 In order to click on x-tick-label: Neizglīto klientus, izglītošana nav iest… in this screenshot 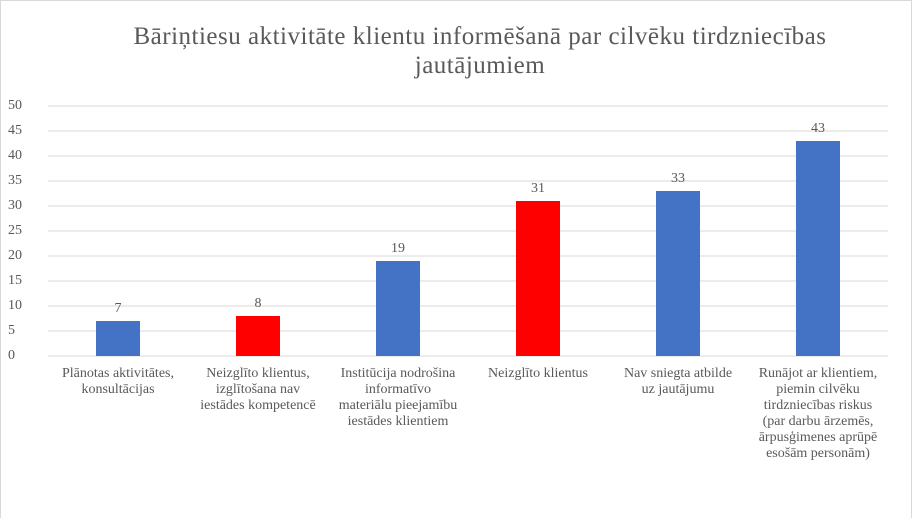, I will do `click(258, 389)`.